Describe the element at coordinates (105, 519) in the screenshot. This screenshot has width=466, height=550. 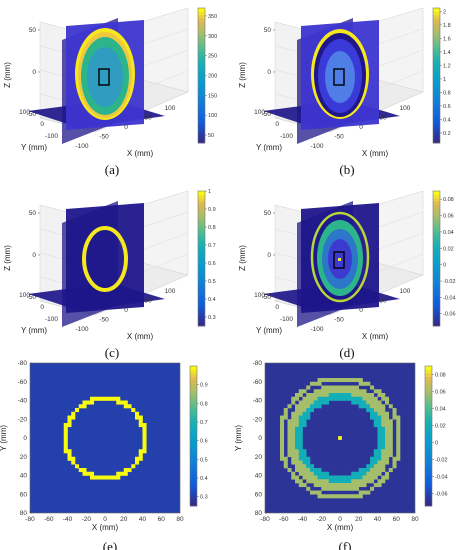
I see `x-tick-label: 0` at that location.